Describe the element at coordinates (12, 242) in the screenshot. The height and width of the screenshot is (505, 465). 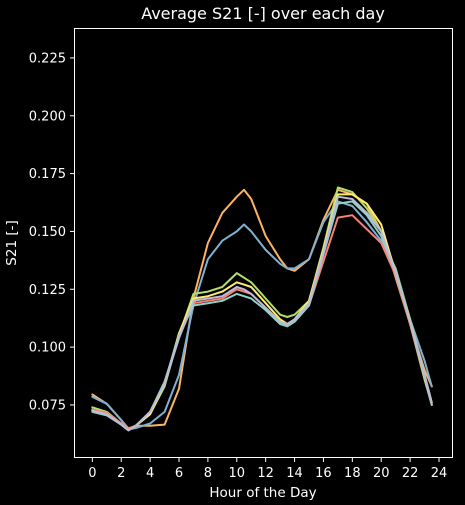
I see `y-axis-title: S21 [-]` at that location.